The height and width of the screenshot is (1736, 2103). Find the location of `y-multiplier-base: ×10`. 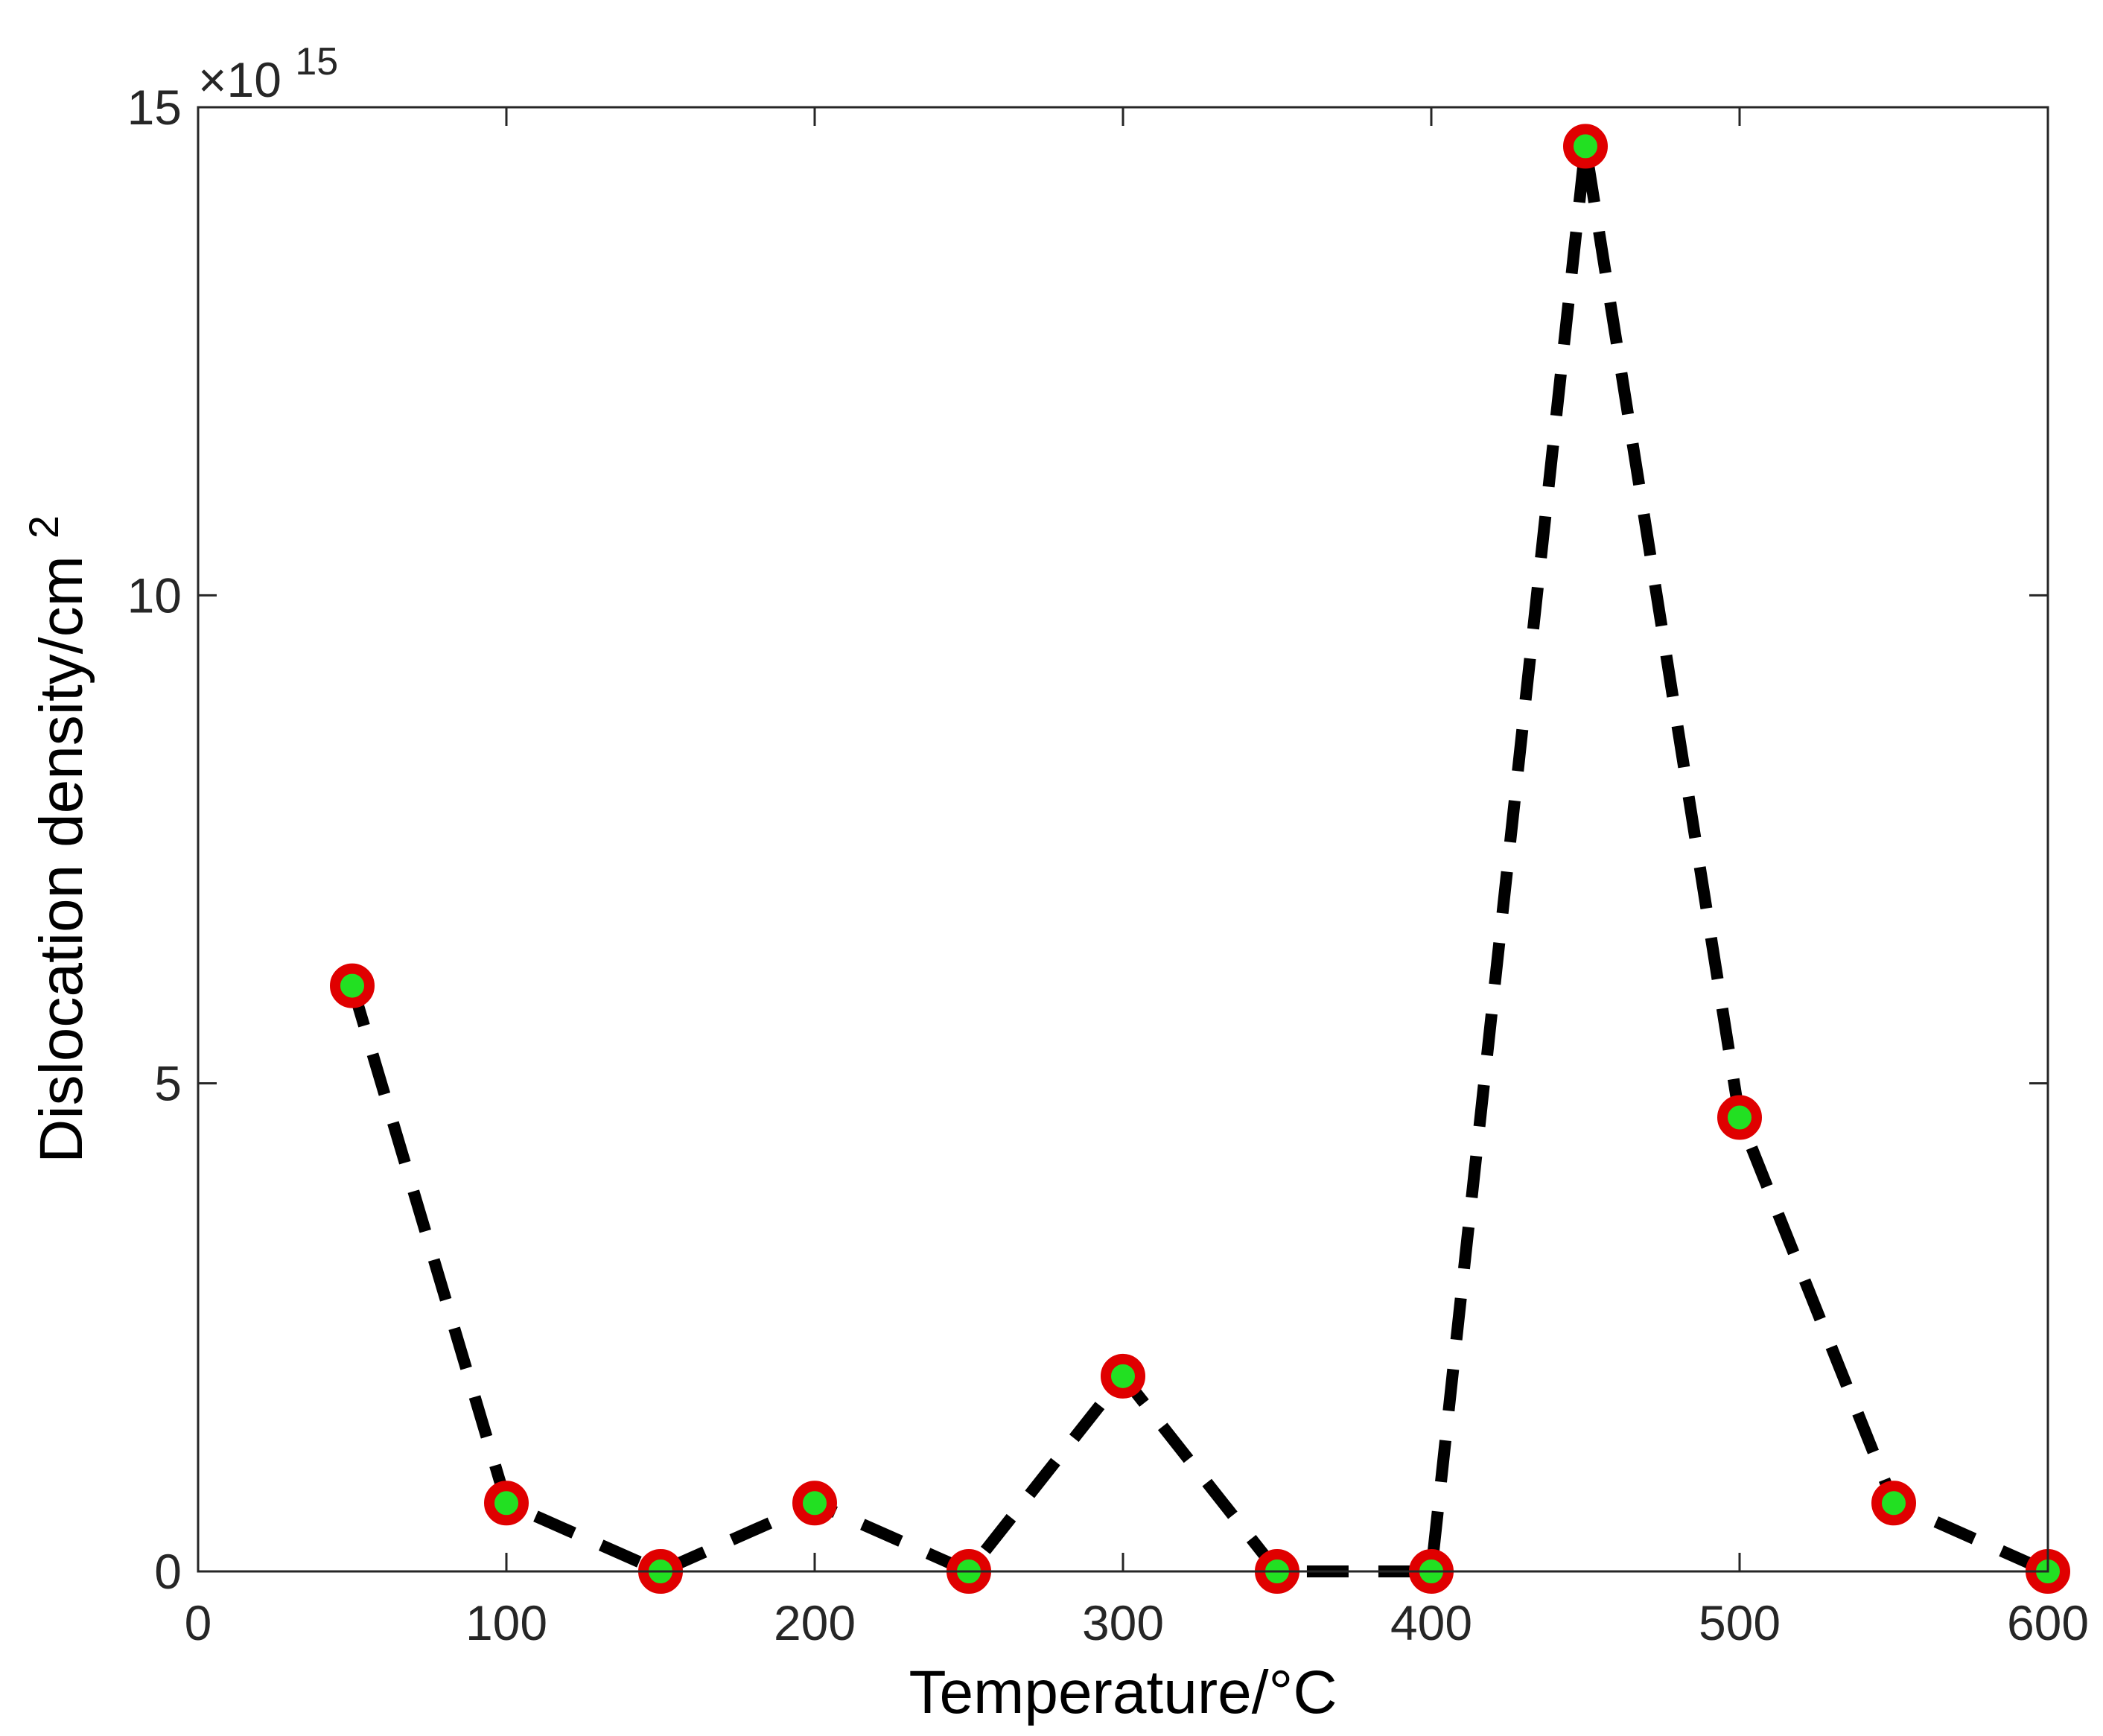

y-multiplier-base: ×10 is located at coordinates (239, 79).